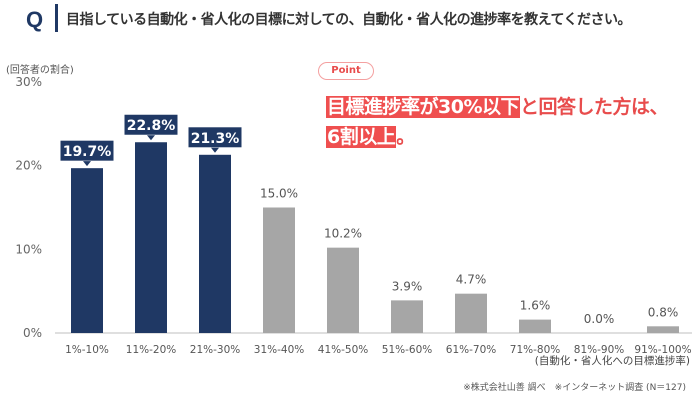 The width and height of the screenshot is (700, 400). I want to click on y-axis-label: (回答者の割合), so click(40, 70).